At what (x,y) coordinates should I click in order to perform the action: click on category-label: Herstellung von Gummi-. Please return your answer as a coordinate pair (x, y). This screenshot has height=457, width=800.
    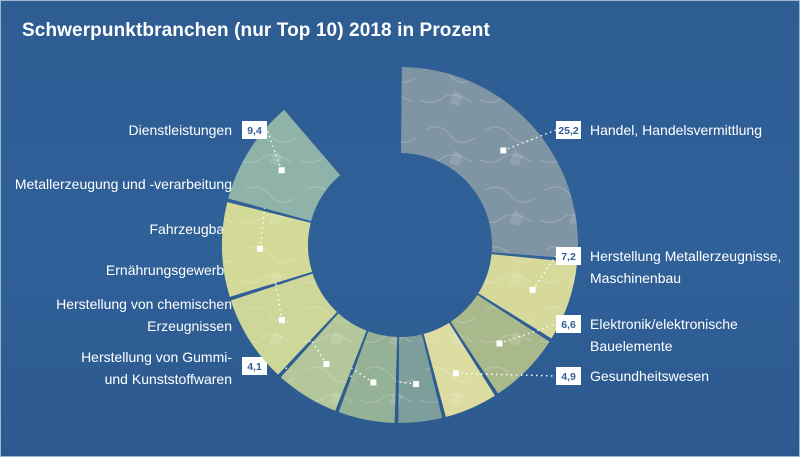
    Looking at the image, I should click on (156, 357).